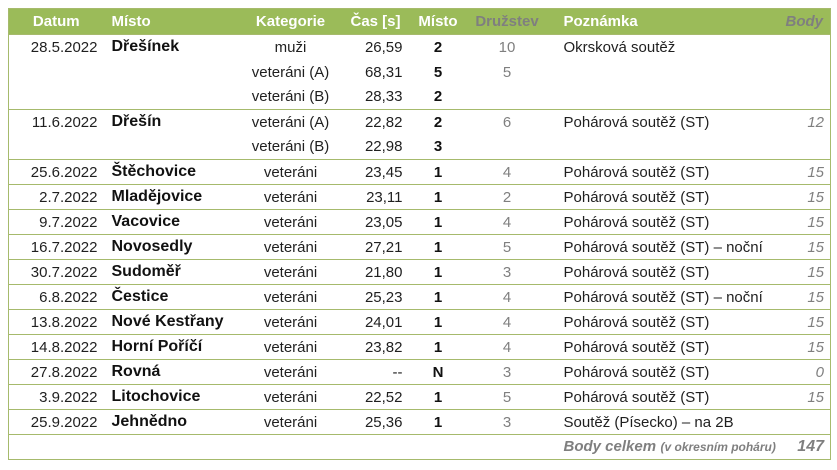 Image resolution: width=837 pixels, height=470 pixels. What do you see at coordinates (420, 147) in the screenshot?
I see `table-row: veteráni (B) 22,98 3` at bounding box center [420, 147].